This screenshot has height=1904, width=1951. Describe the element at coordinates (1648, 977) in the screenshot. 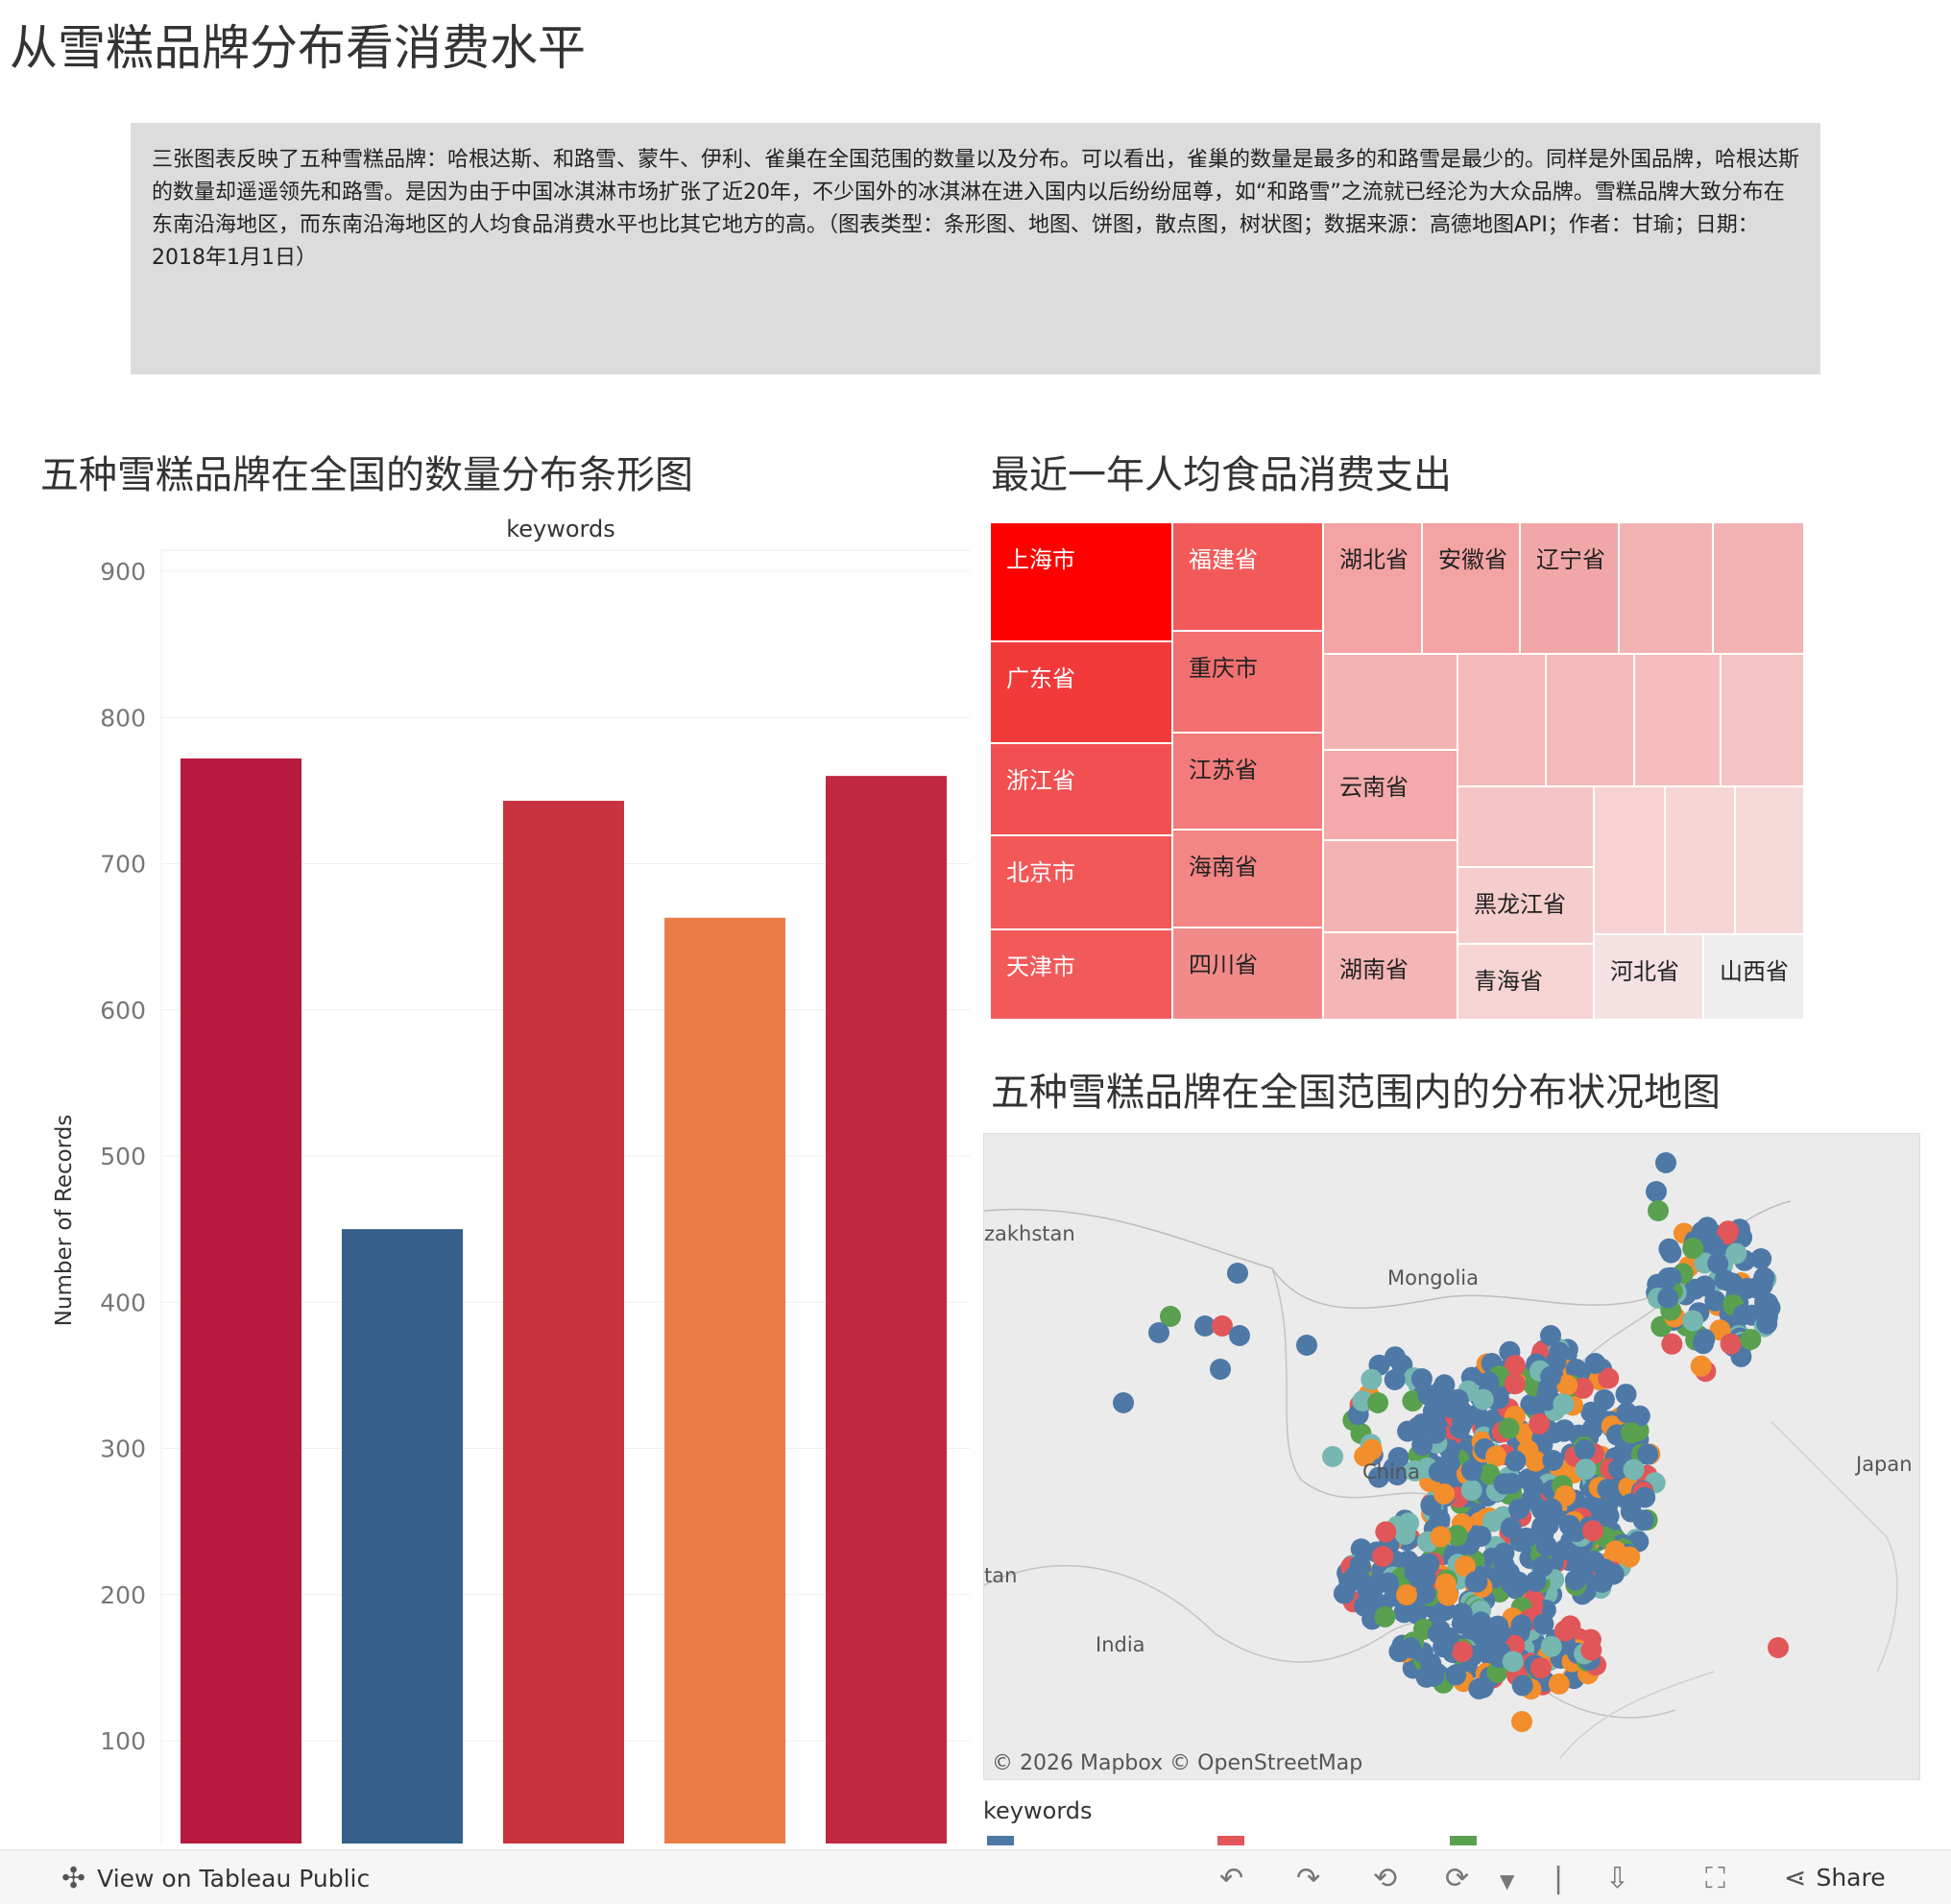

I see `treemap-cell: 河北省` at that location.